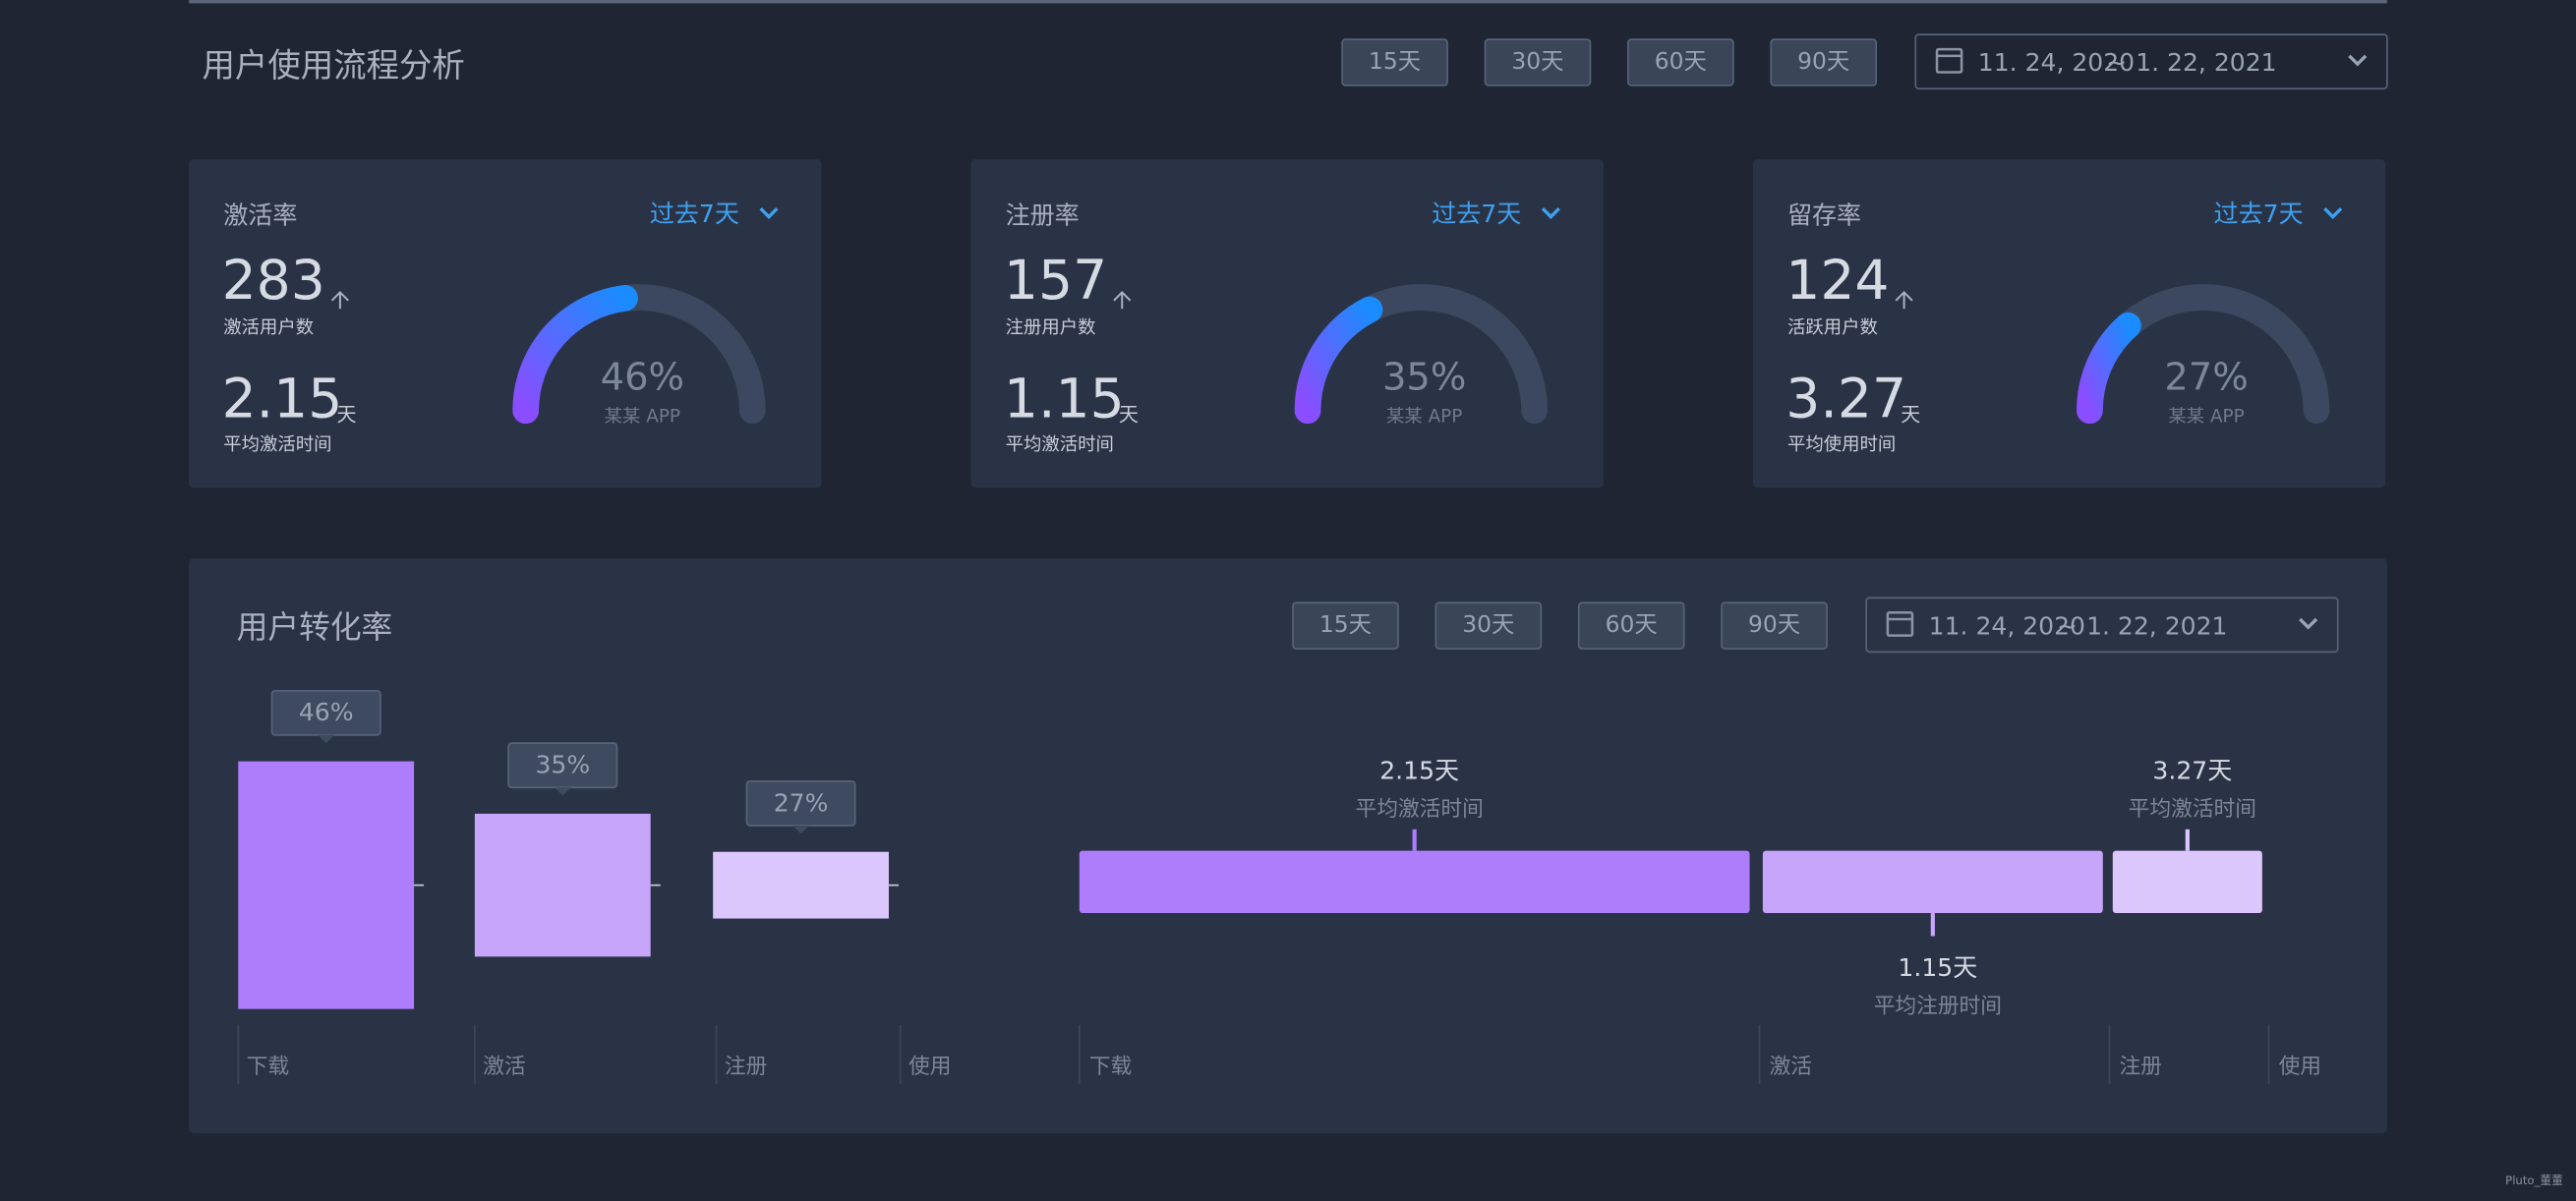 This screenshot has width=2576, height=1201. Describe the element at coordinates (1938, 1006) in the screenshot. I see `duration-caption: 平均注册时间` at that location.